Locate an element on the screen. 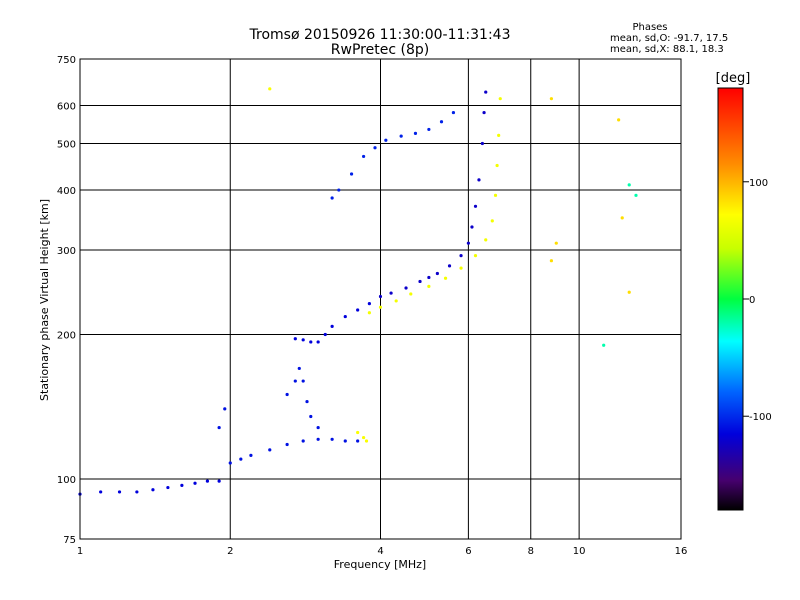 The height and width of the screenshot is (600, 800). x-tick-label: 4 is located at coordinates (380, 551).